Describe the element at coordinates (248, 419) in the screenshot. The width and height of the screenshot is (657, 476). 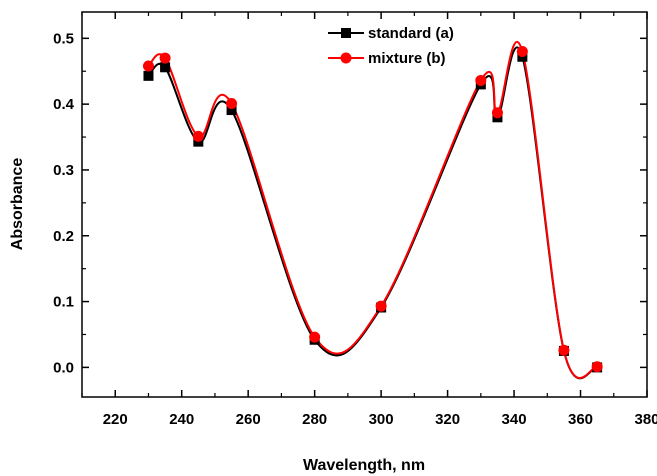
I see `x-tick-label: 260` at that location.